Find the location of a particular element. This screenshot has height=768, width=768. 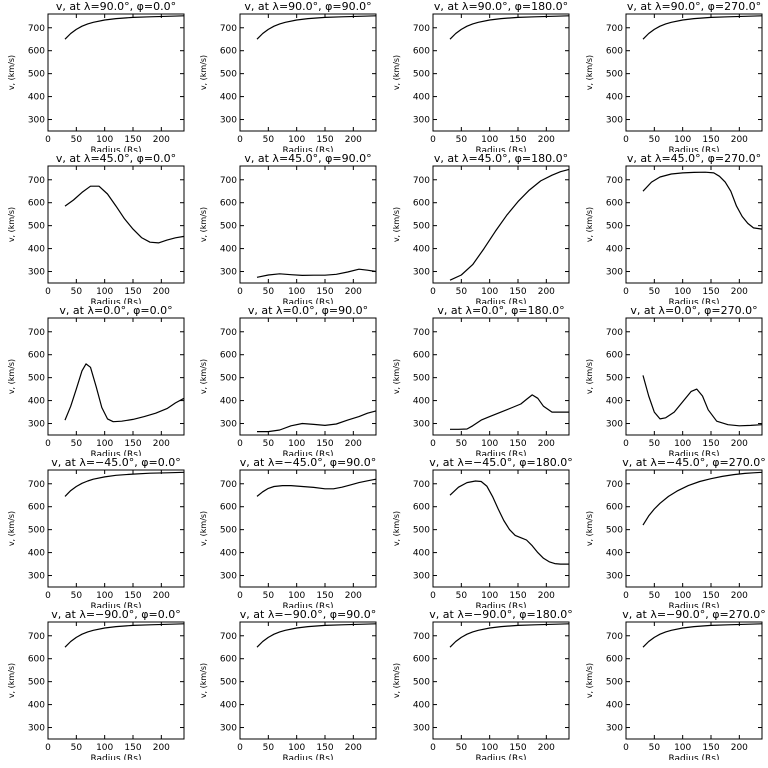

chart-title: v, at λ=45.0°, φ=90.0° is located at coordinates (307, 158).